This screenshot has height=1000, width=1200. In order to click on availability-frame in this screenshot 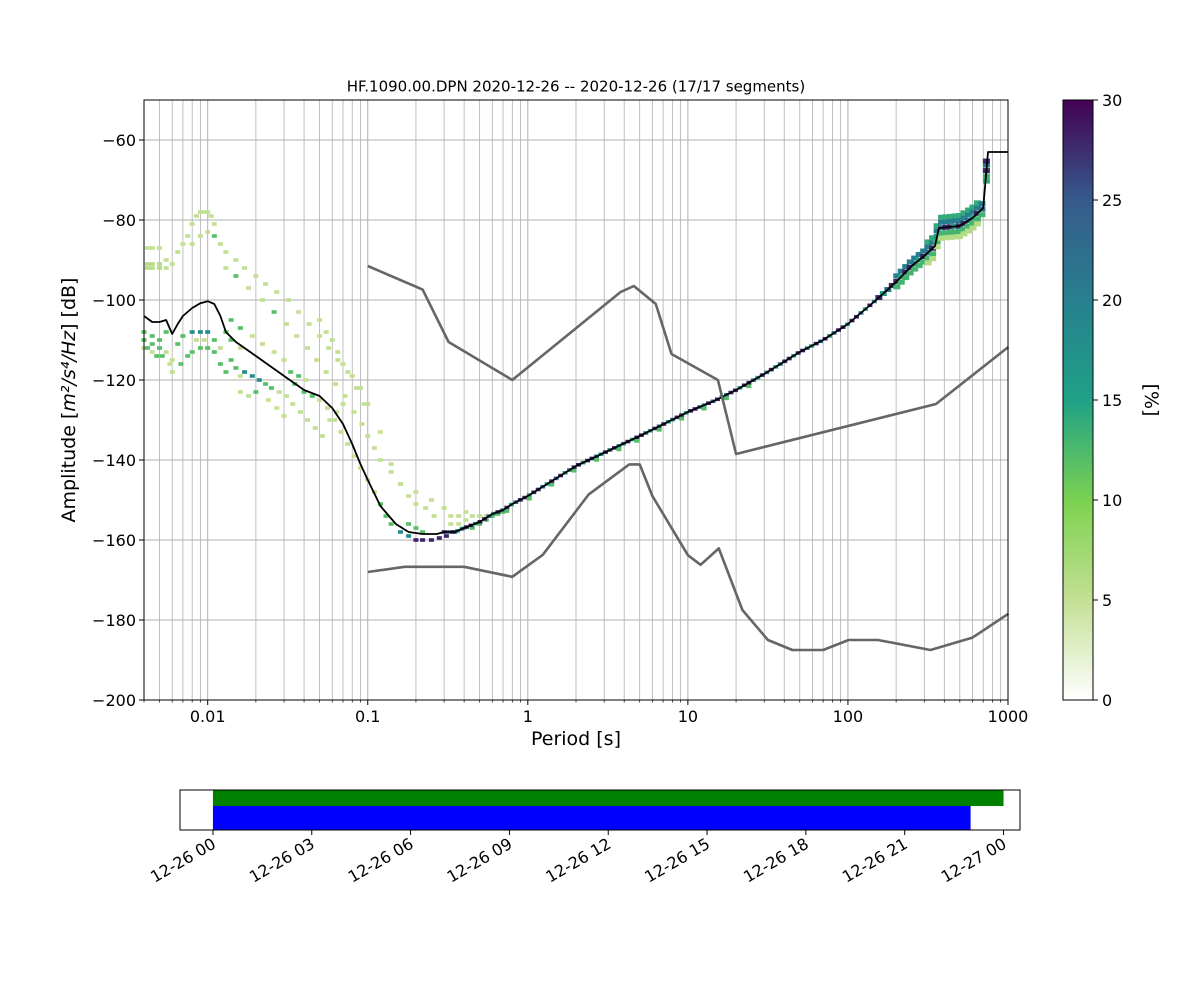, I will do `click(600, 810)`.